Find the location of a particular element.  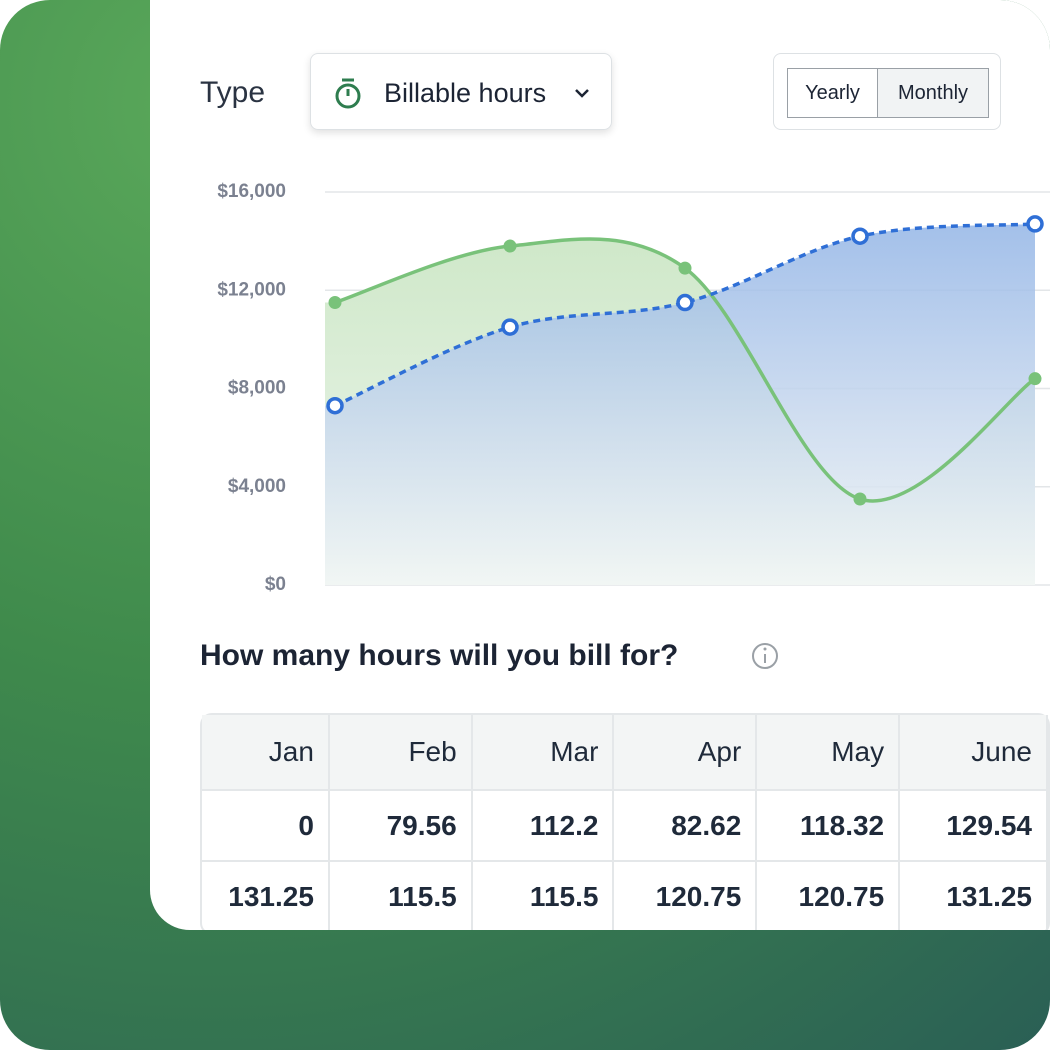

cell: Jan is located at coordinates (266, 753).